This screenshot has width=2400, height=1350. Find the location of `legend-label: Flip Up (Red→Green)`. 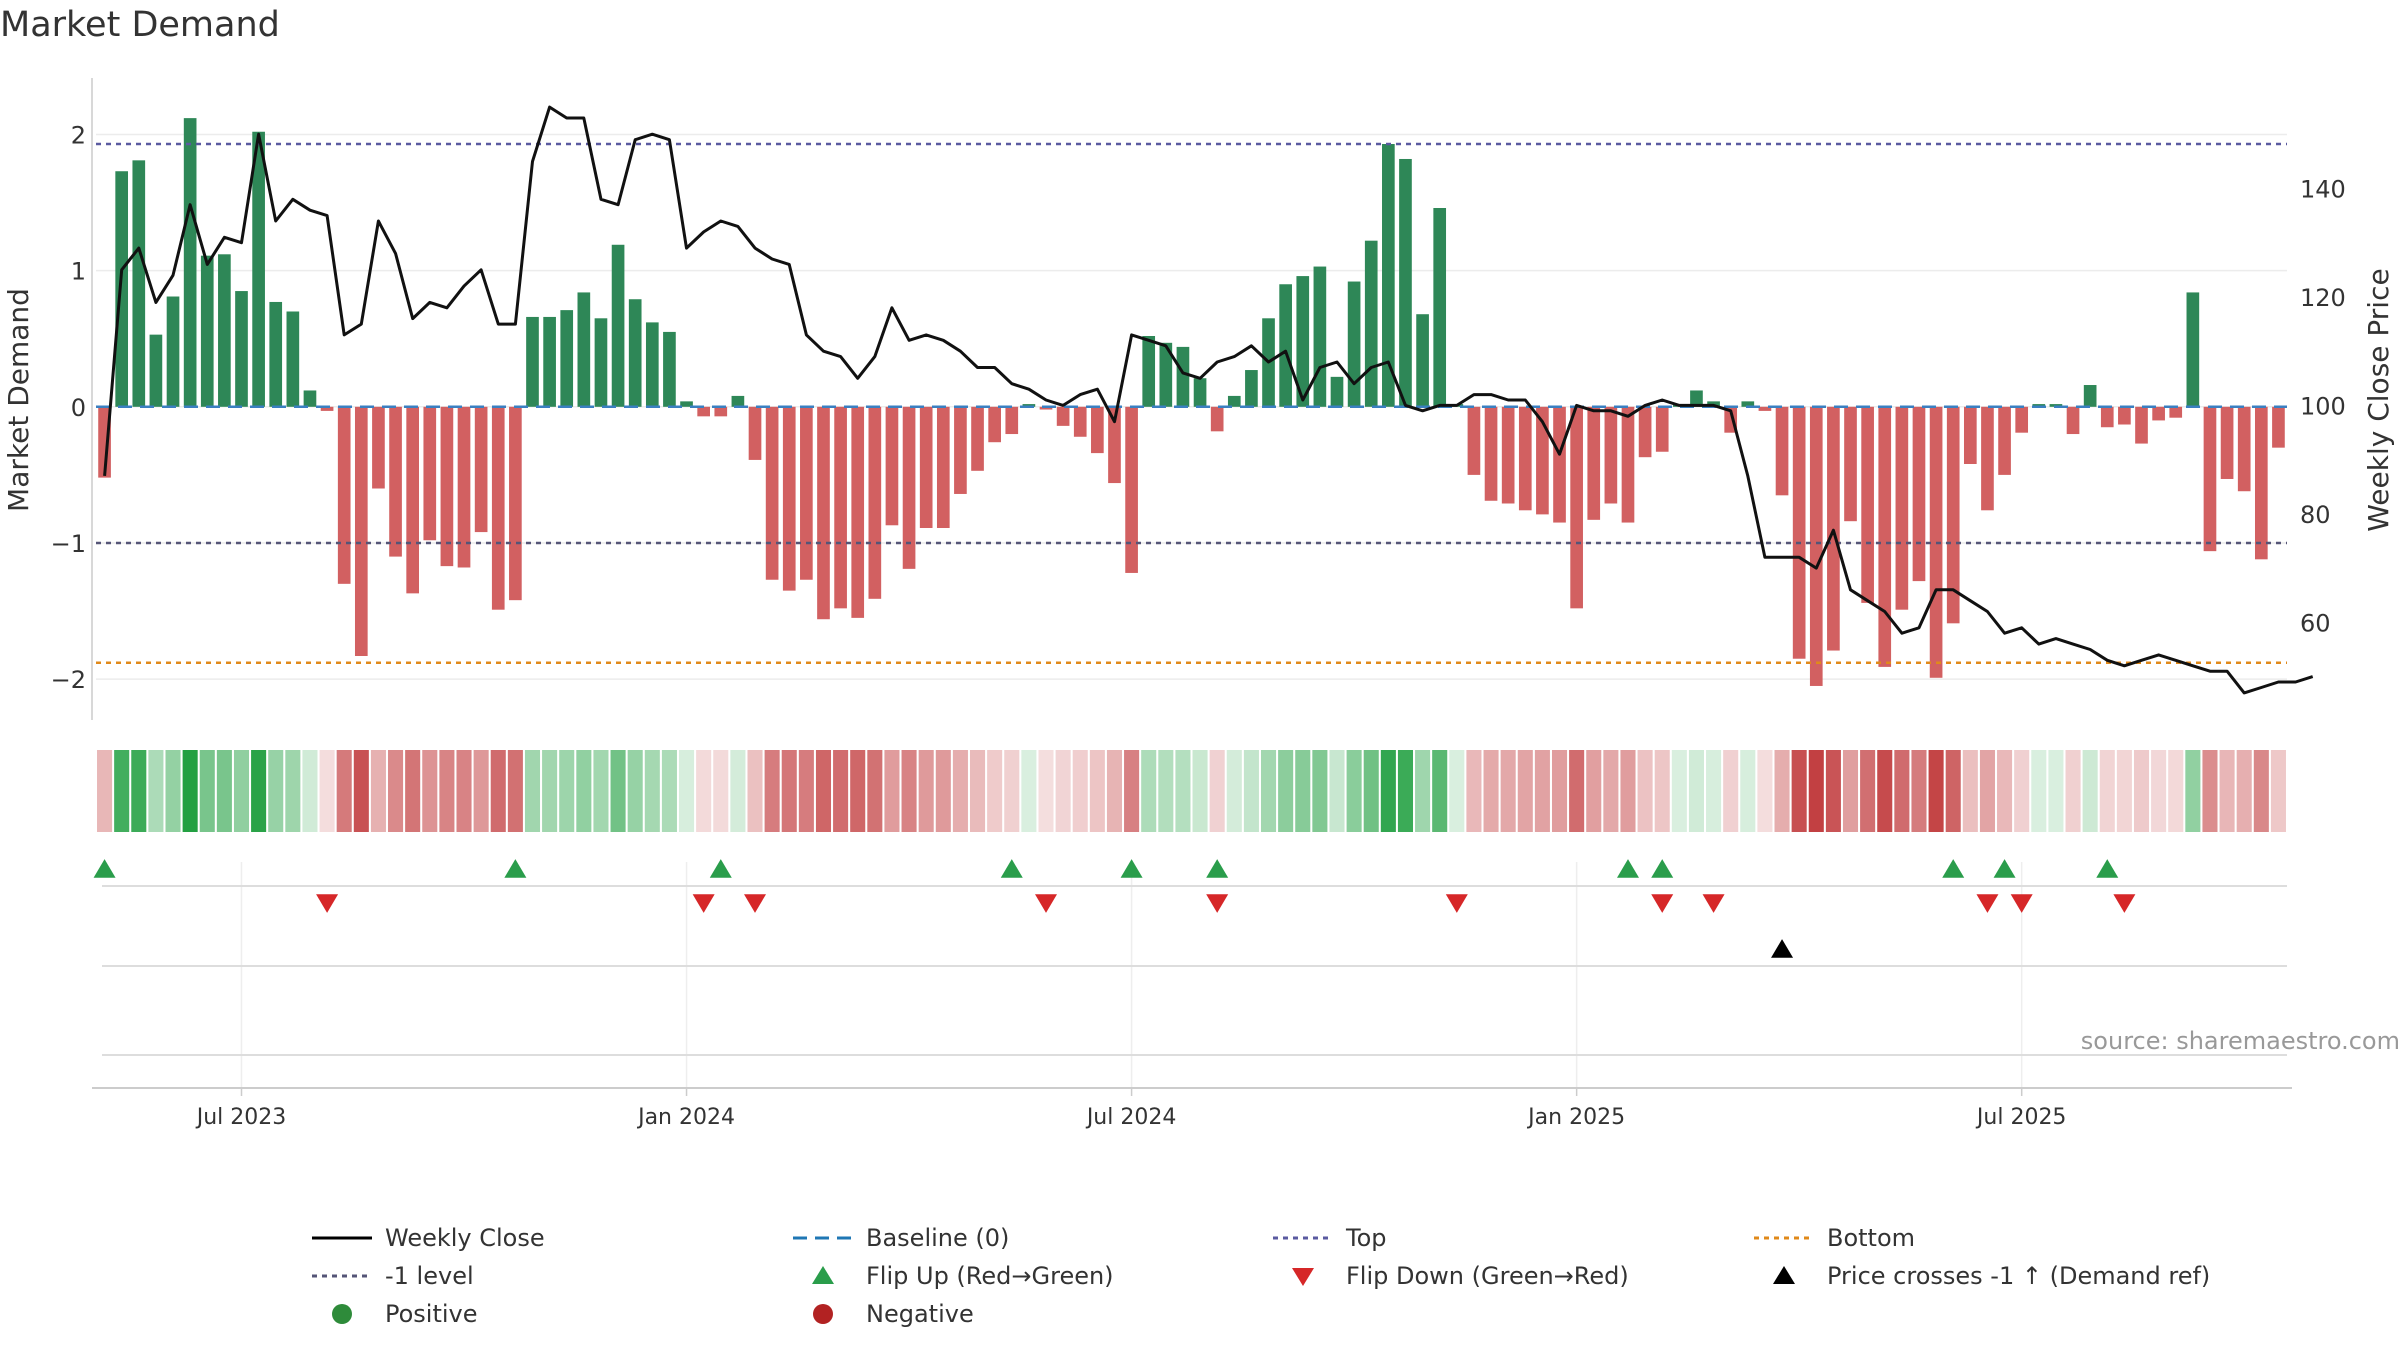

legend-label: Flip Up (Red→Green) is located at coordinates (990, 1276).